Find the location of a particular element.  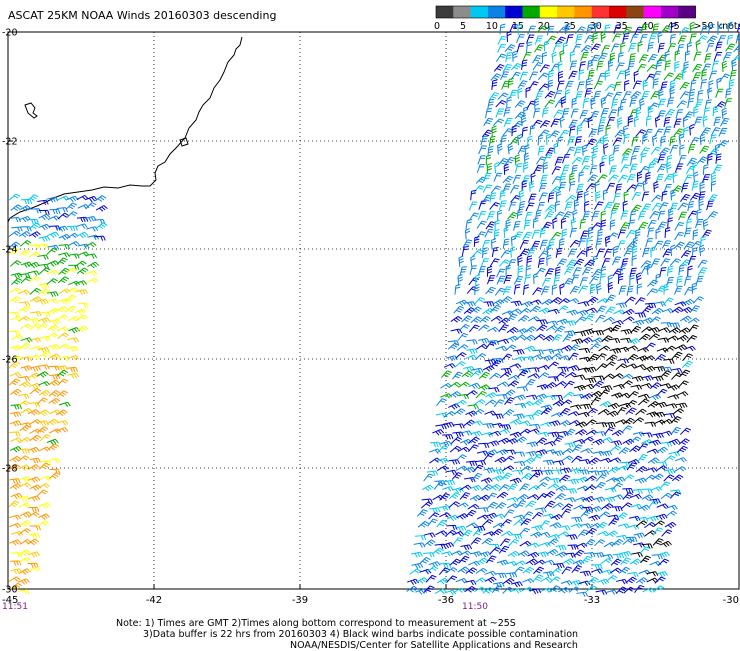

lat-label: -20 is located at coordinates (10, 33).